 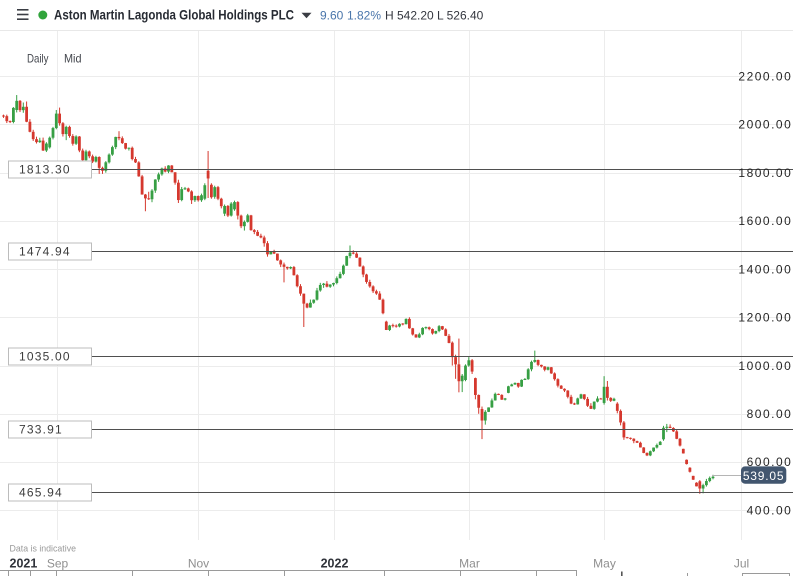 I want to click on svg-text: 539.05, so click(x=764, y=476).